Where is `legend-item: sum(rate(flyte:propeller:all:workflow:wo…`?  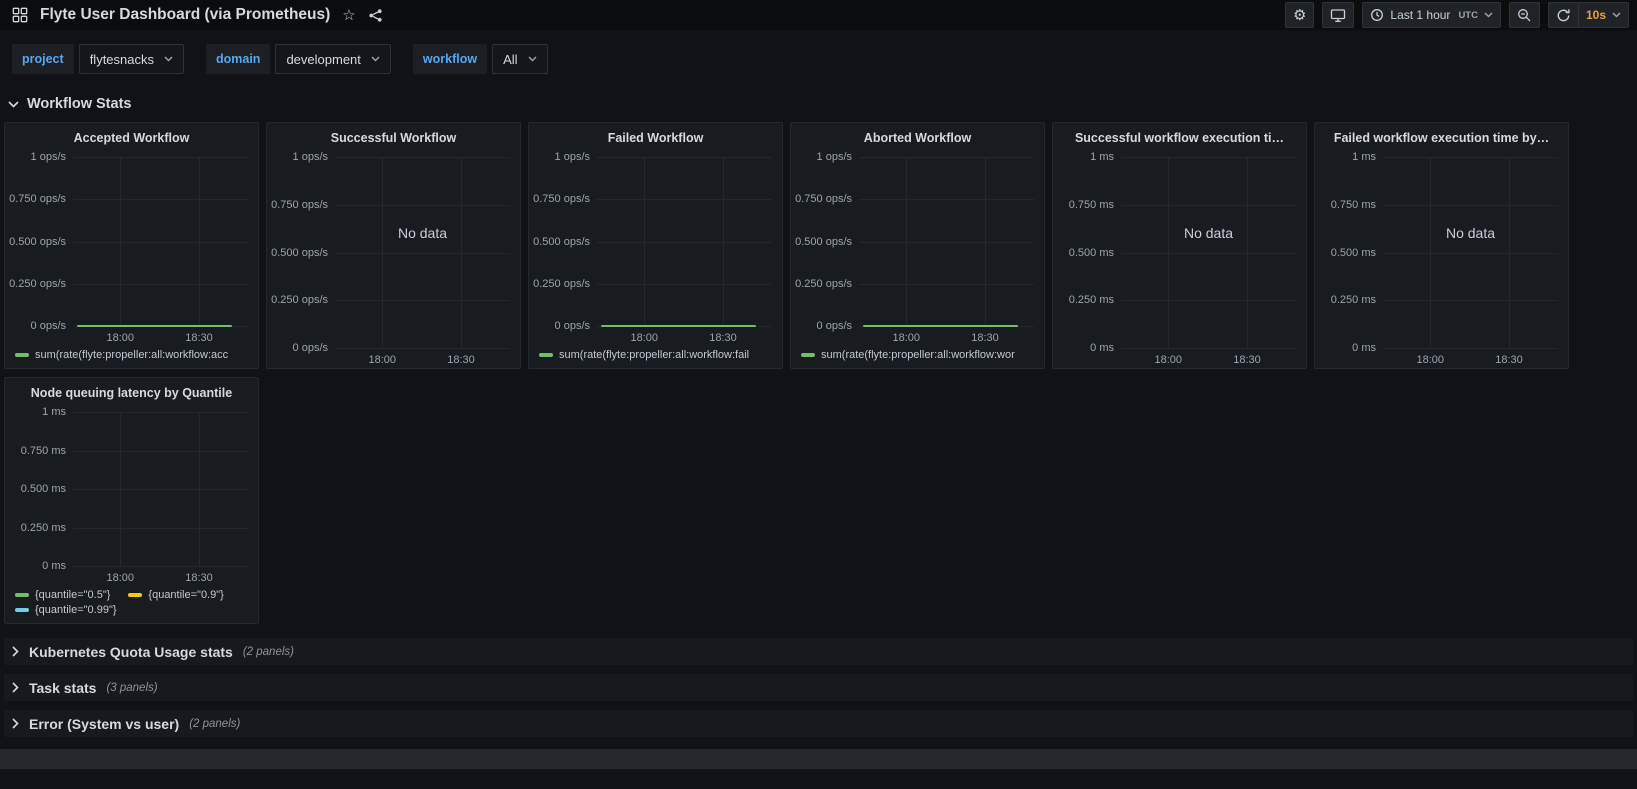 legend-item: sum(rate(flyte:propeller:all:workflow:wo… is located at coordinates (908, 355).